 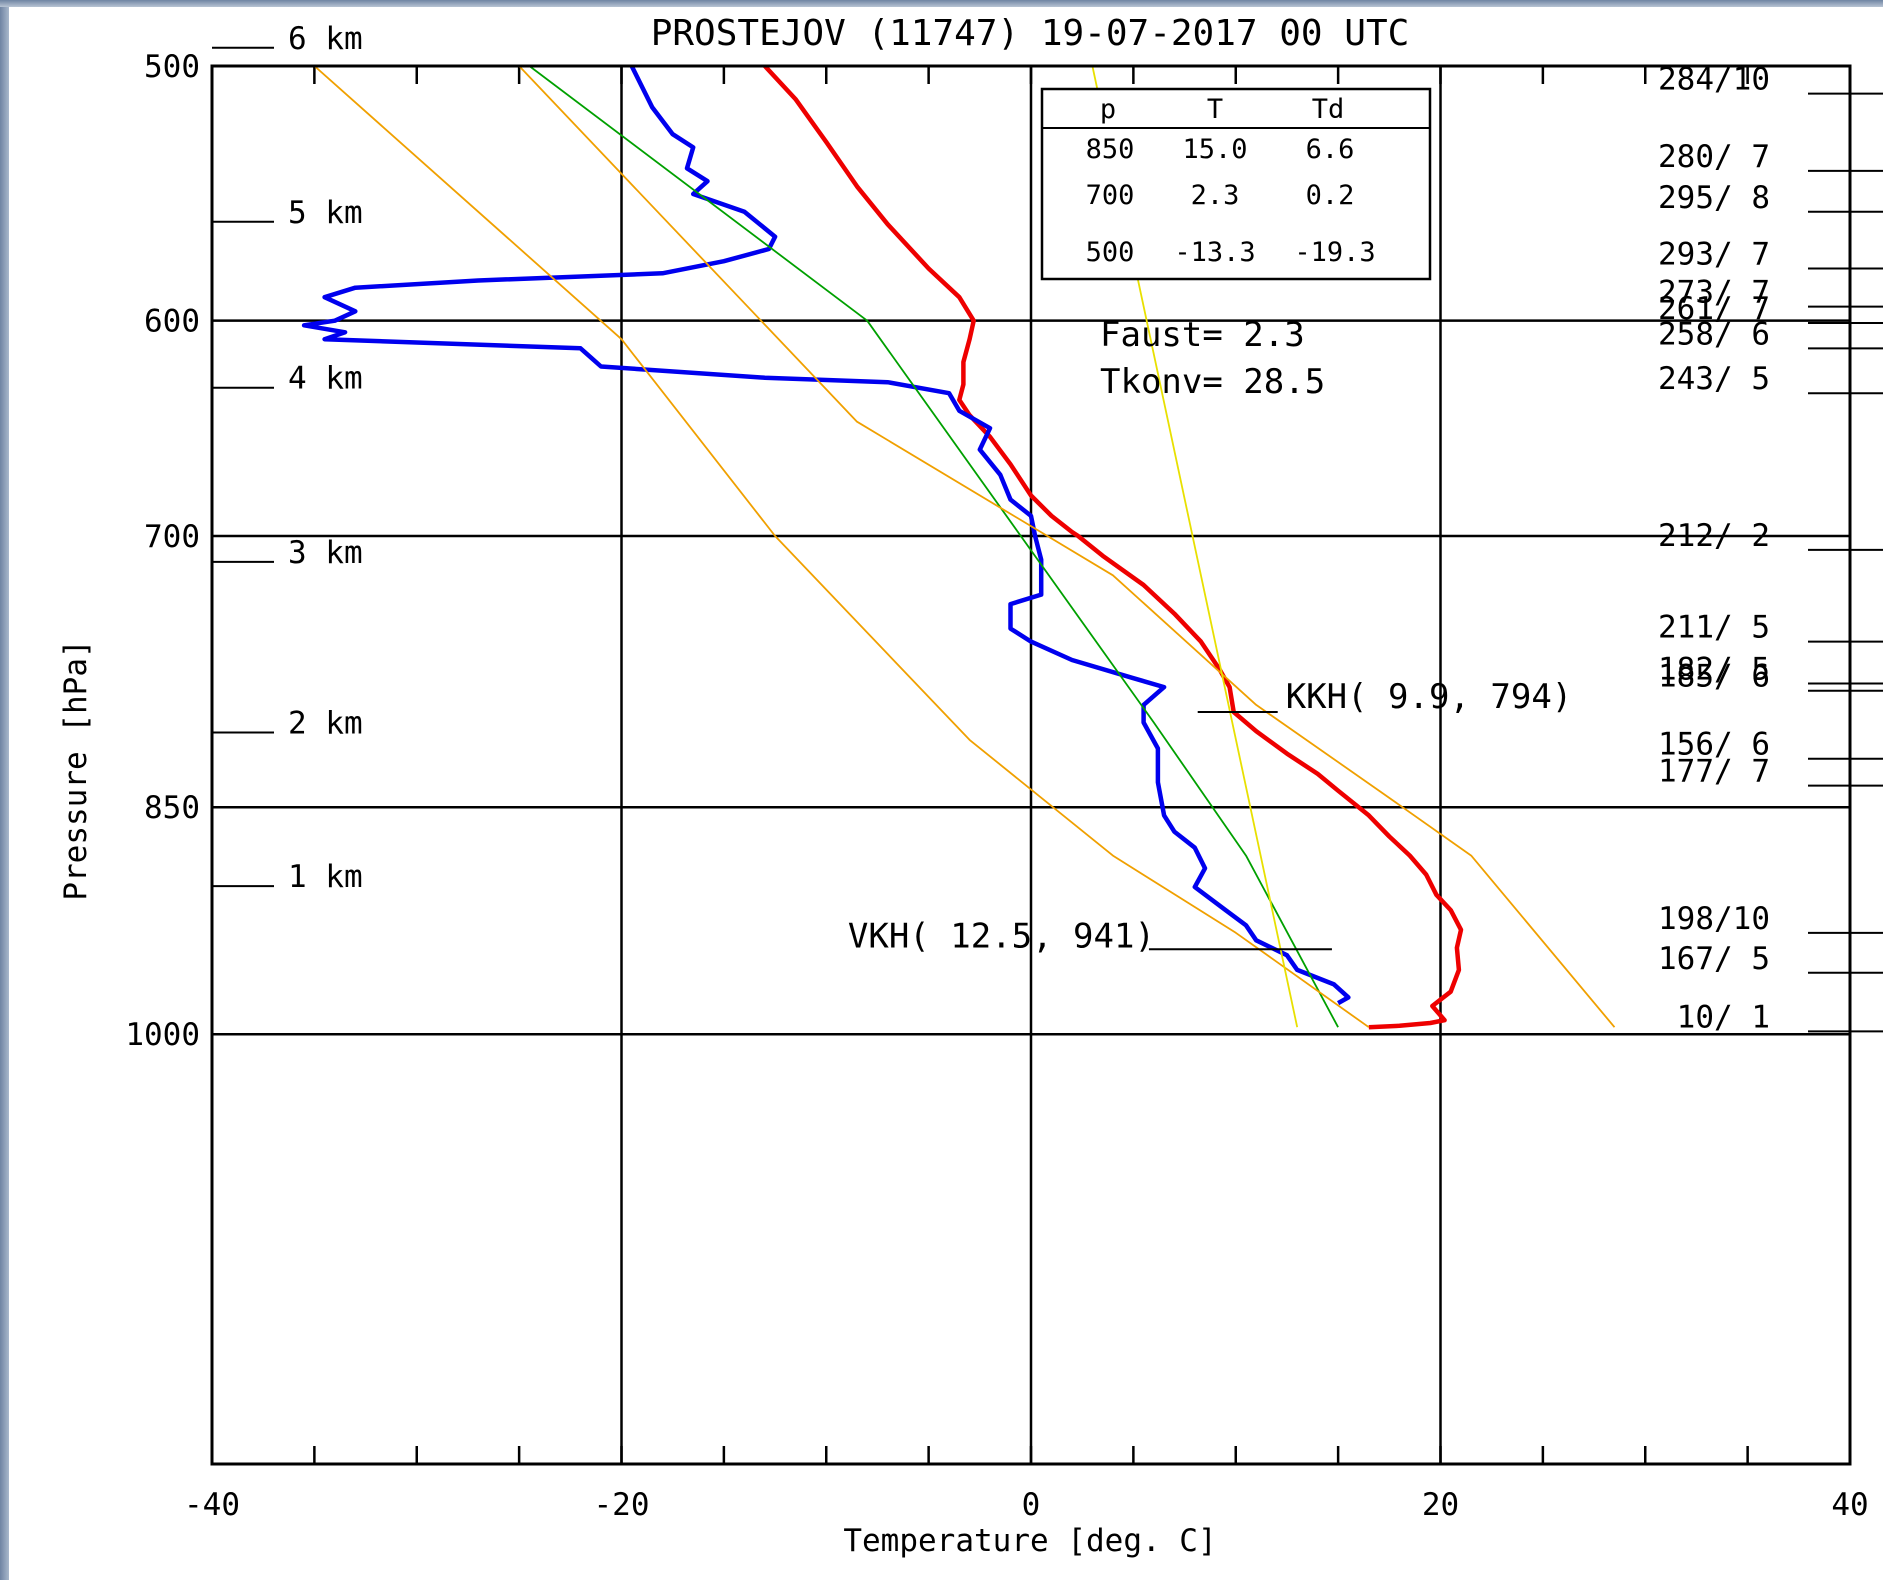 I want to click on info-row-850-t: 15.0, so click(x=1214, y=149).